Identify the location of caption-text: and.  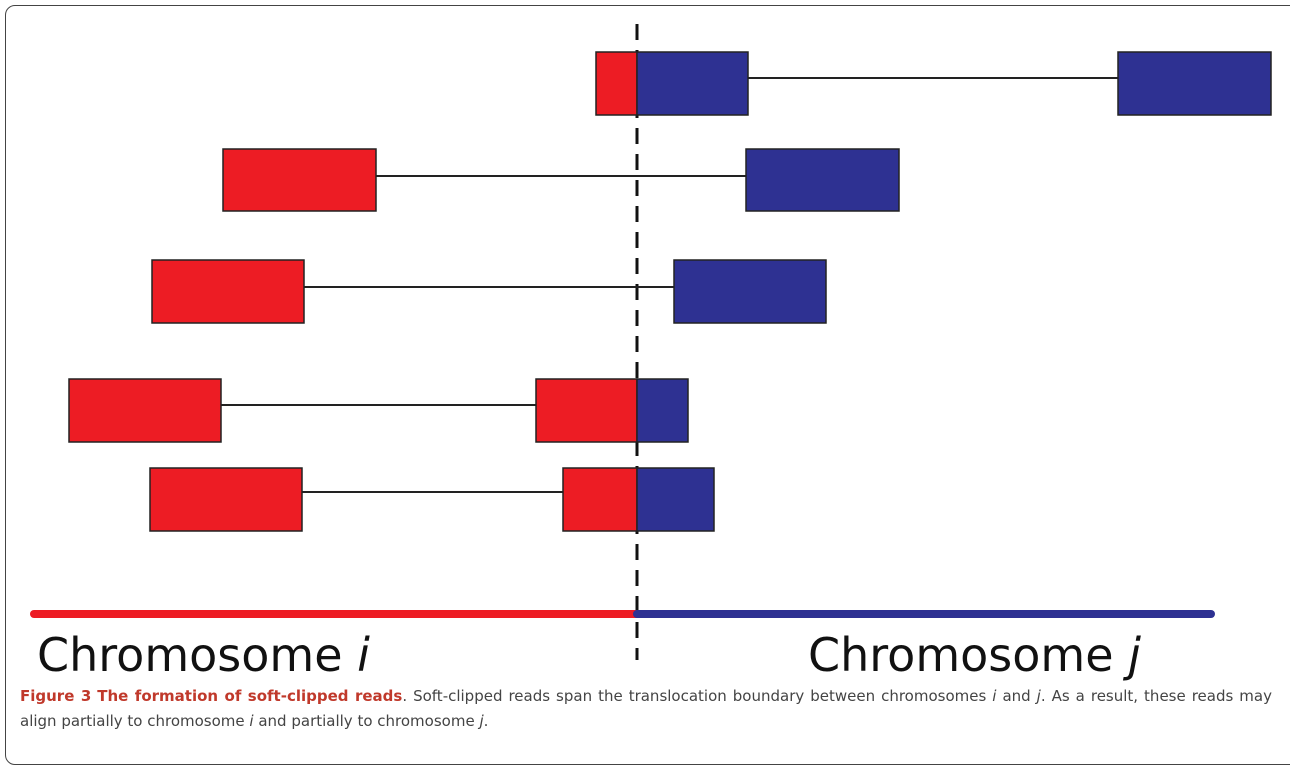
(1016, 696).